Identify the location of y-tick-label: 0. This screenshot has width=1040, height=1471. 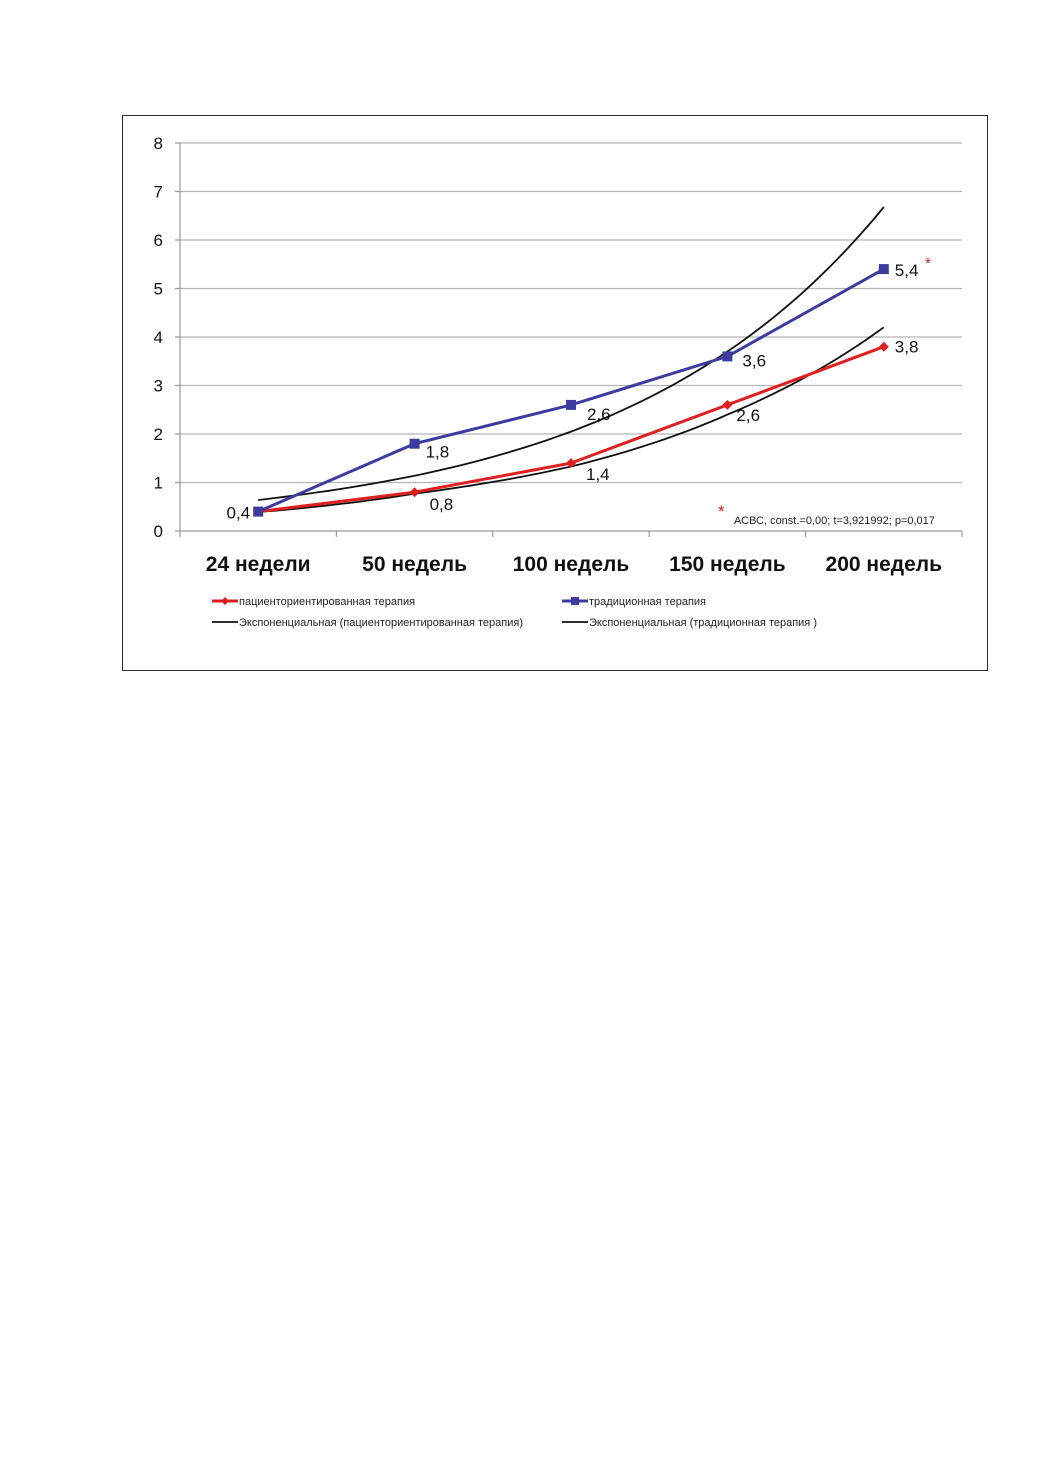
(158, 531).